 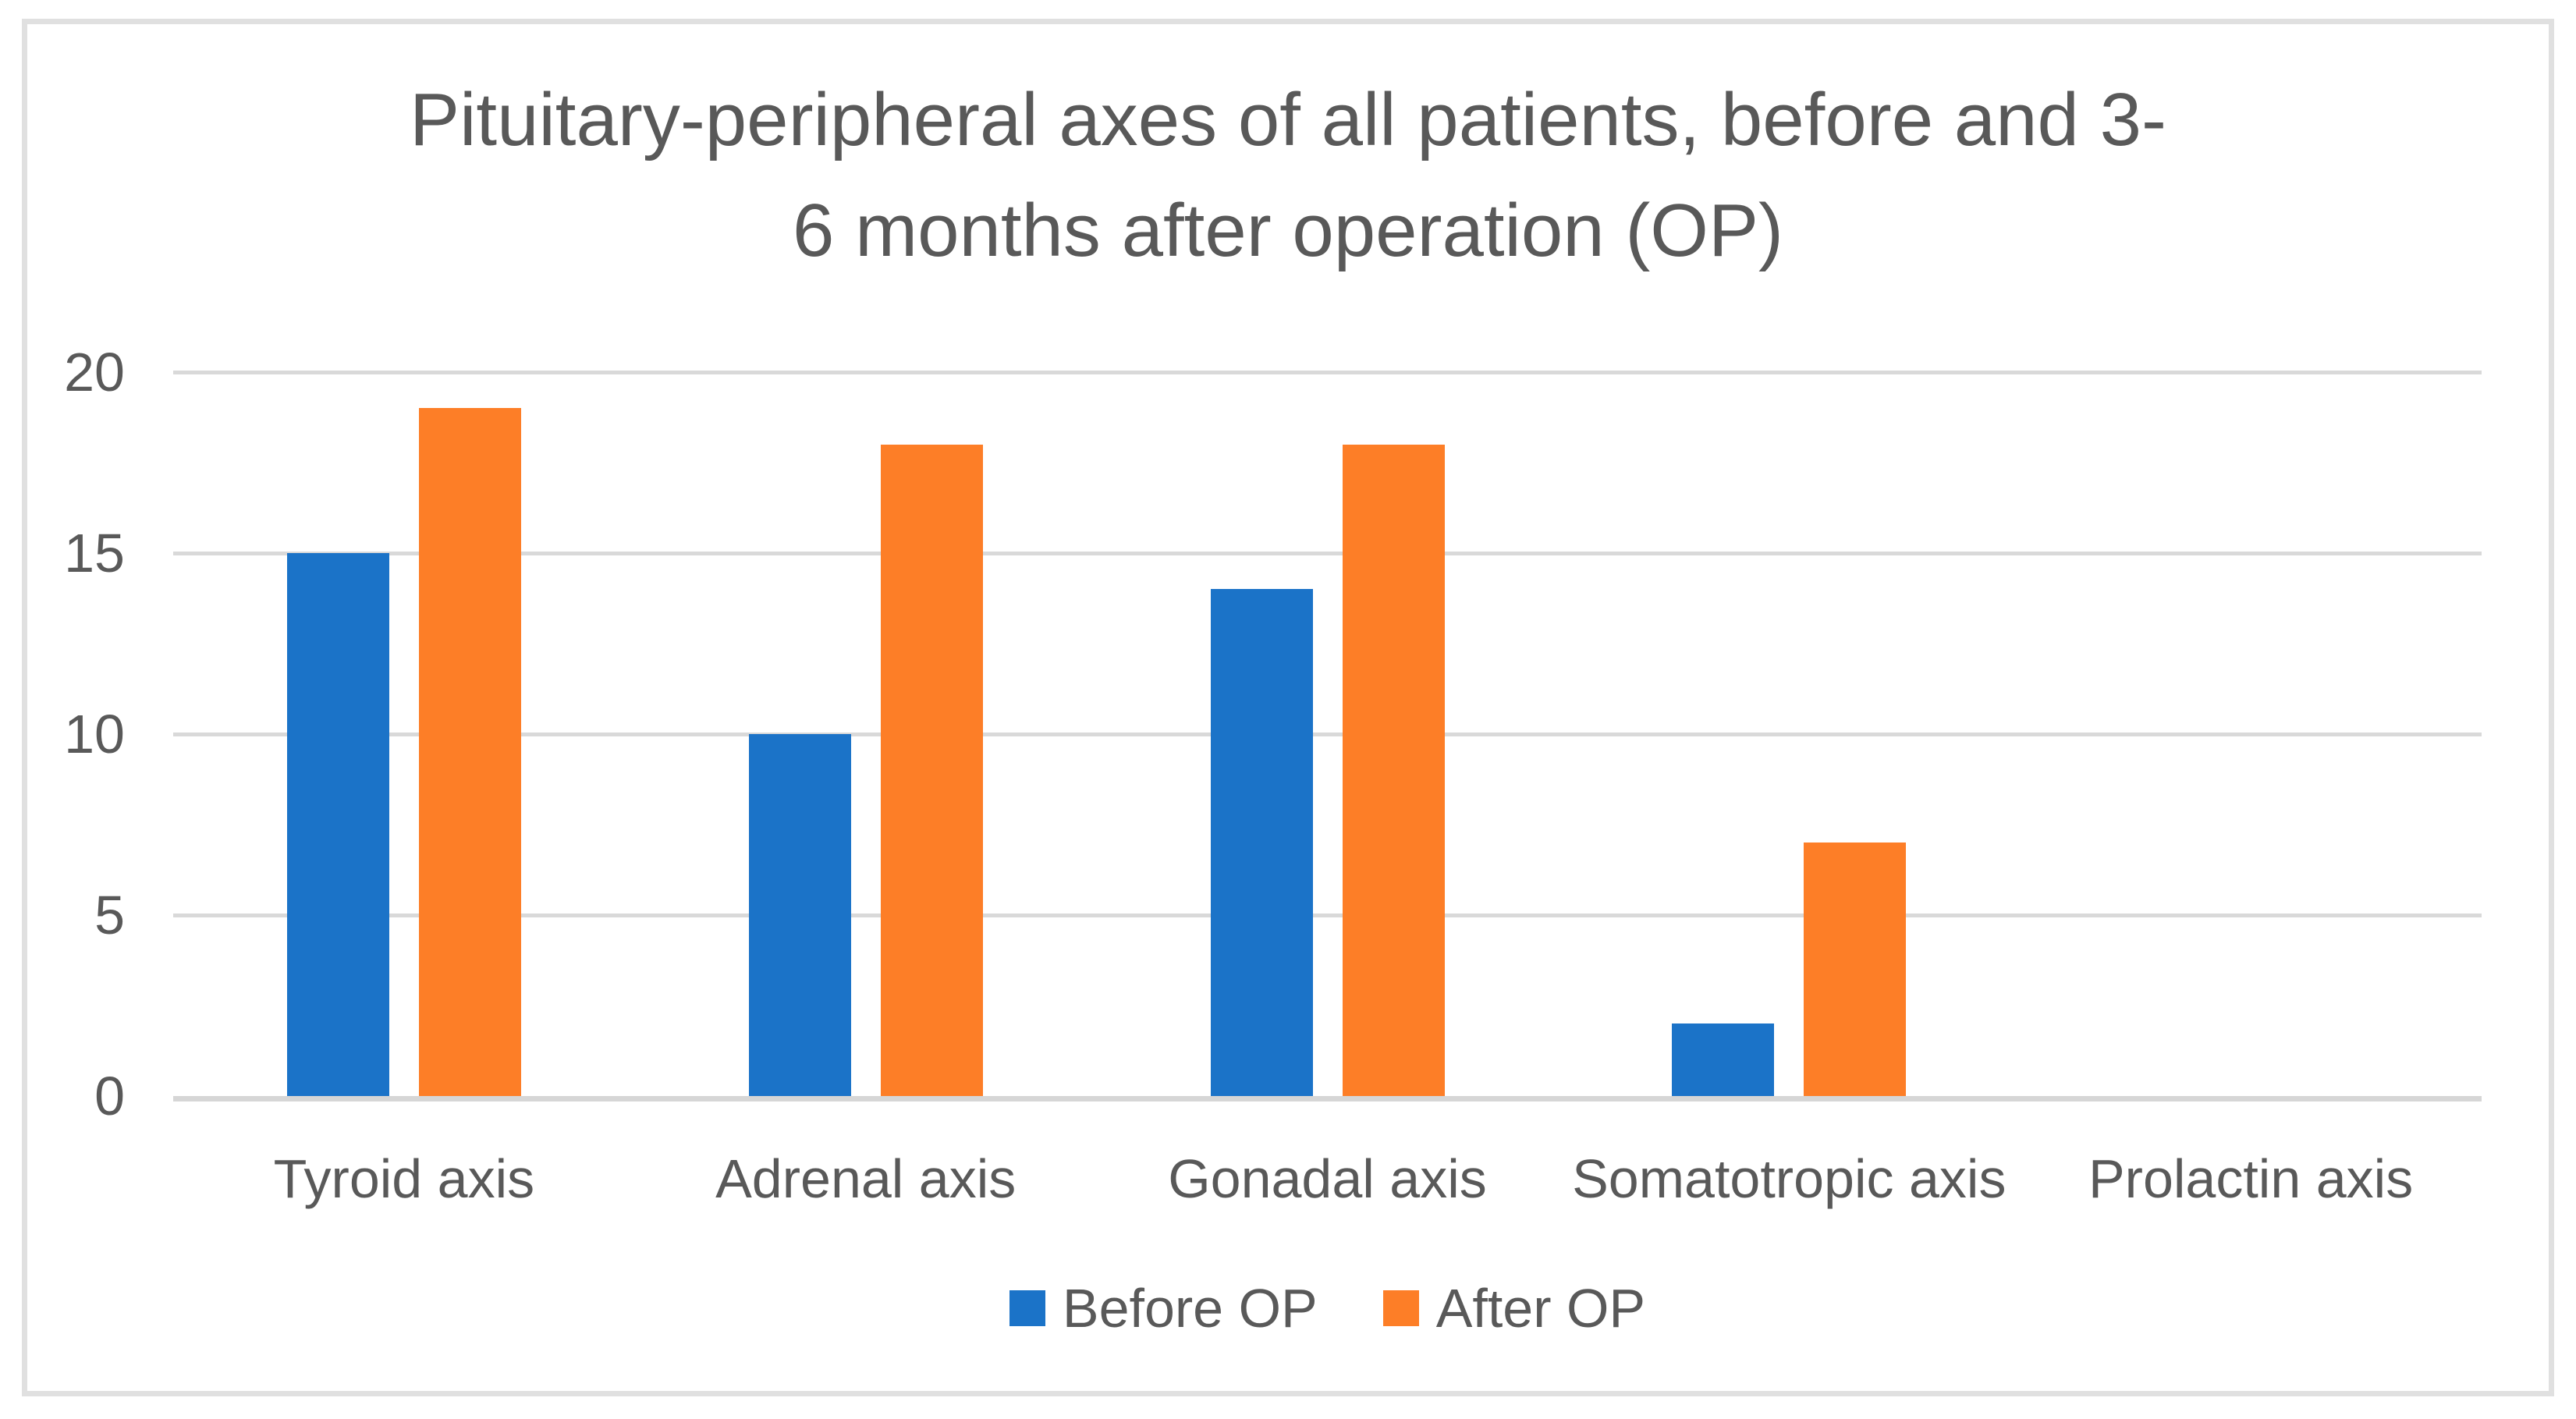 What do you see at coordinates (1400, 1308) in the screenshot?
I see `legend-swatch-after-op` at bounding box center [1400, 1308].